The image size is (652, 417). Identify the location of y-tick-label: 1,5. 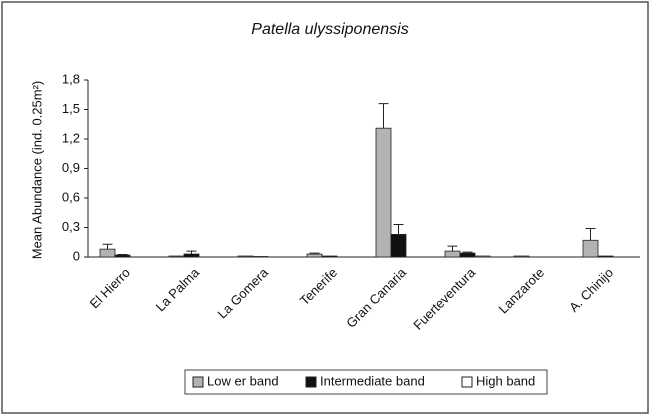
(71, 108).